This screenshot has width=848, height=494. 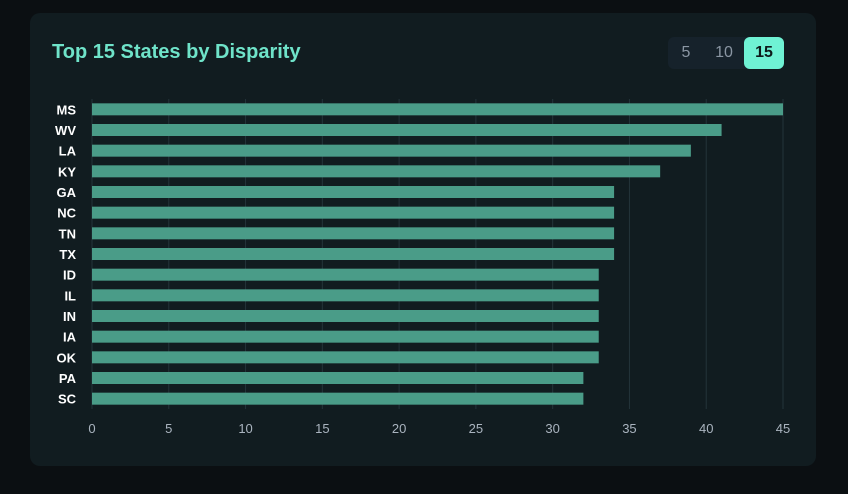 I want to click on bar-in, so click(x=345, y=316).